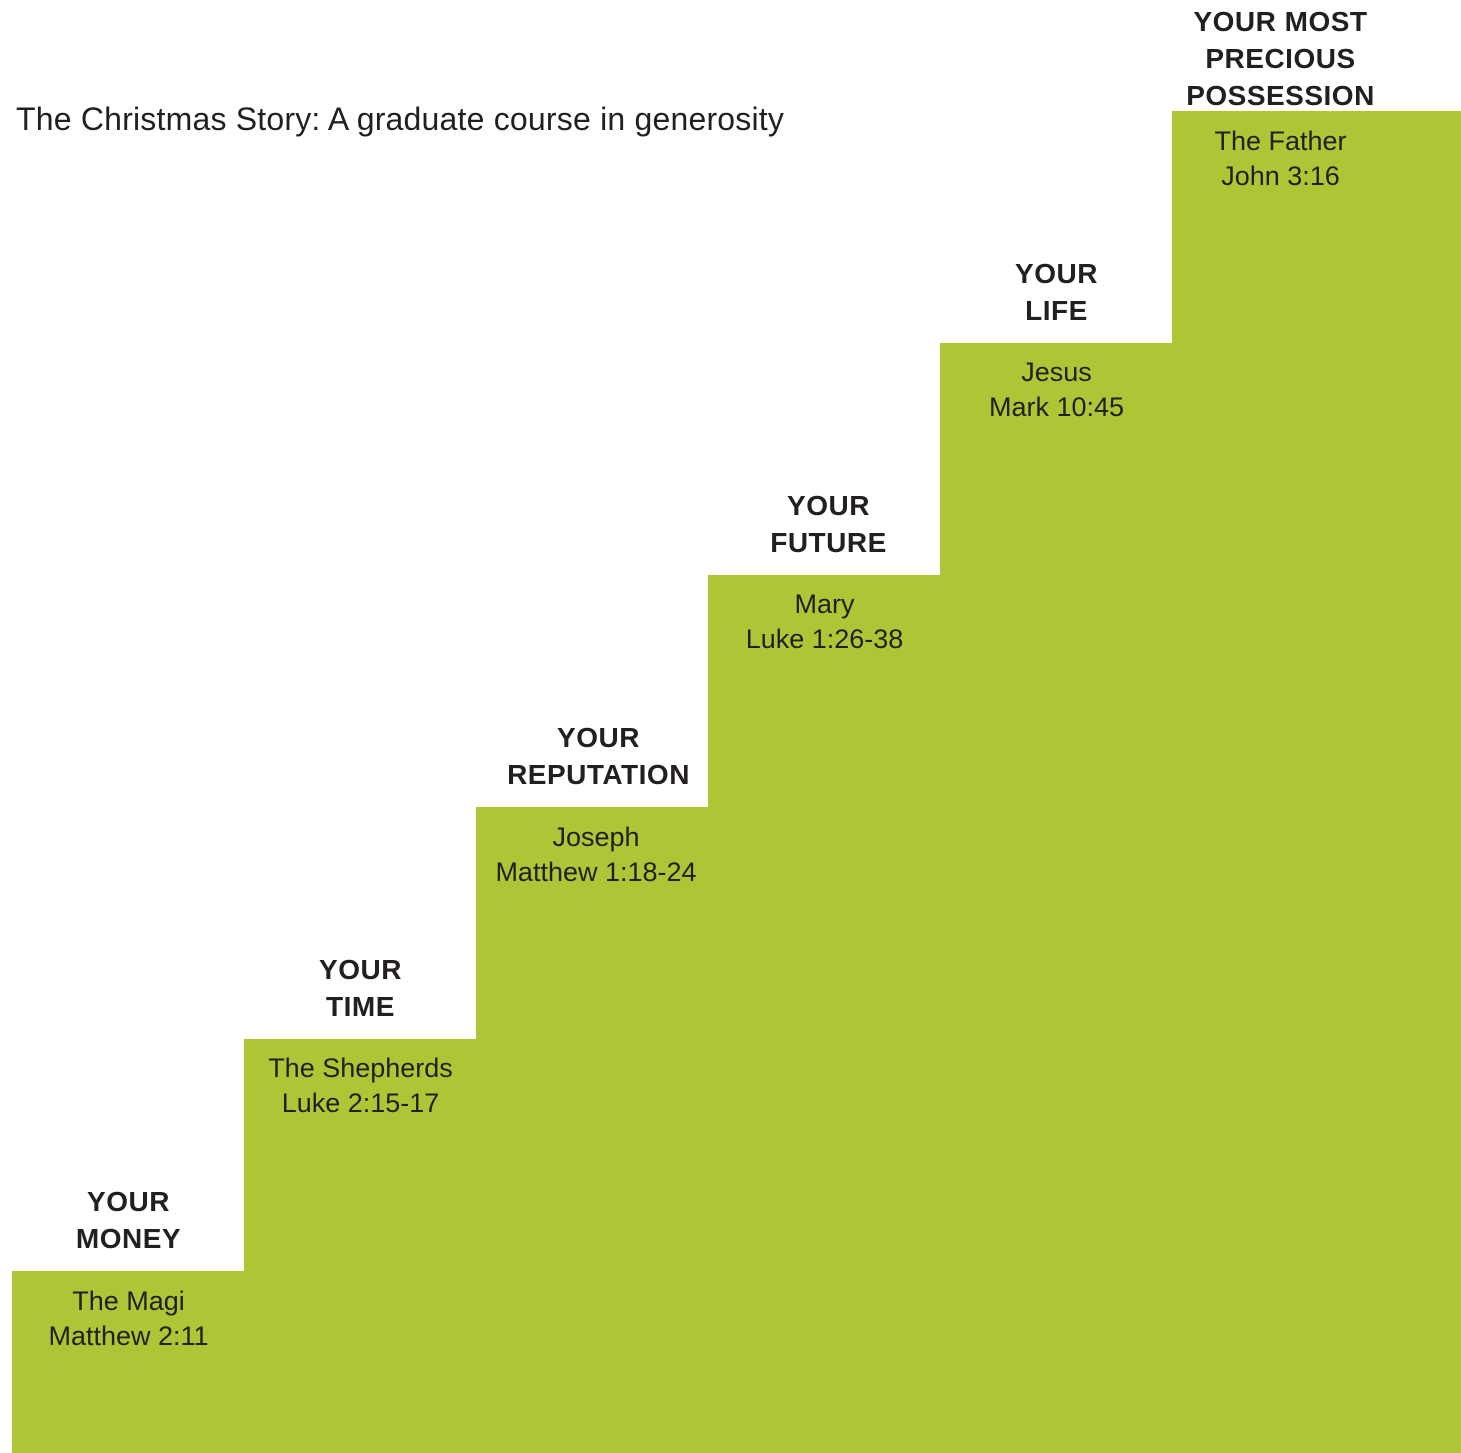 Image resolution: width=1461 pixels, height=1453 pixels. Describe the element at coordinates (128, 1220) in the screenshot. I see `step-heading-money: YOUR MONEY` at that location.